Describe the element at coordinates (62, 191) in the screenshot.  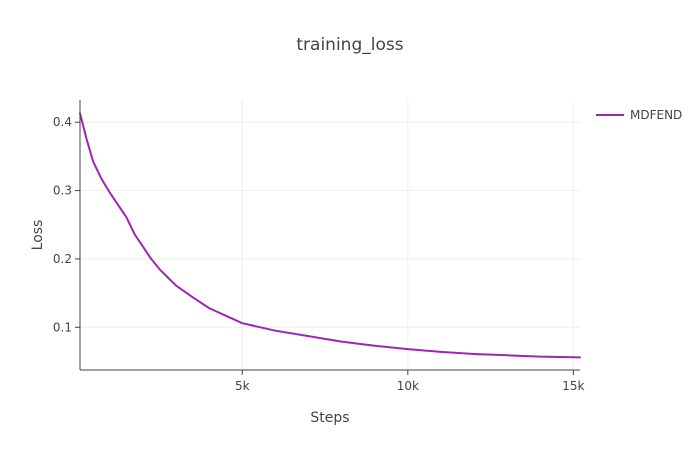
I see `y-tick-label: 0.3` at that location.